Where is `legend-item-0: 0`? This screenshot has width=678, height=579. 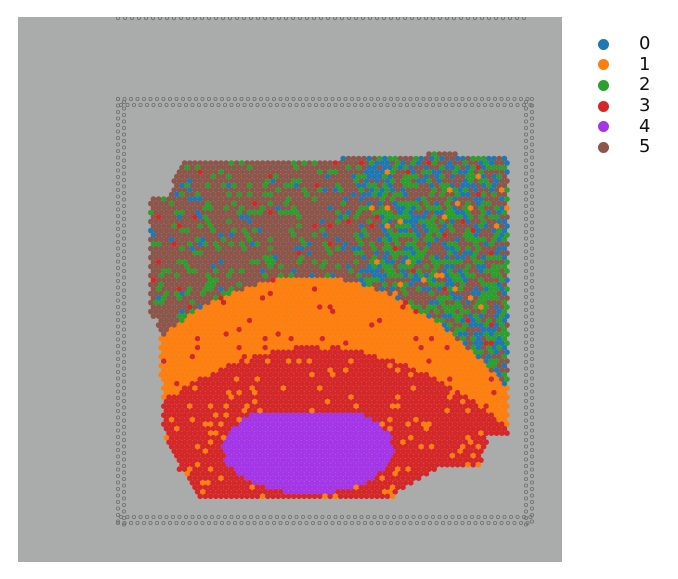
legend-item-0: 0 is located at coordinates (636, 44).